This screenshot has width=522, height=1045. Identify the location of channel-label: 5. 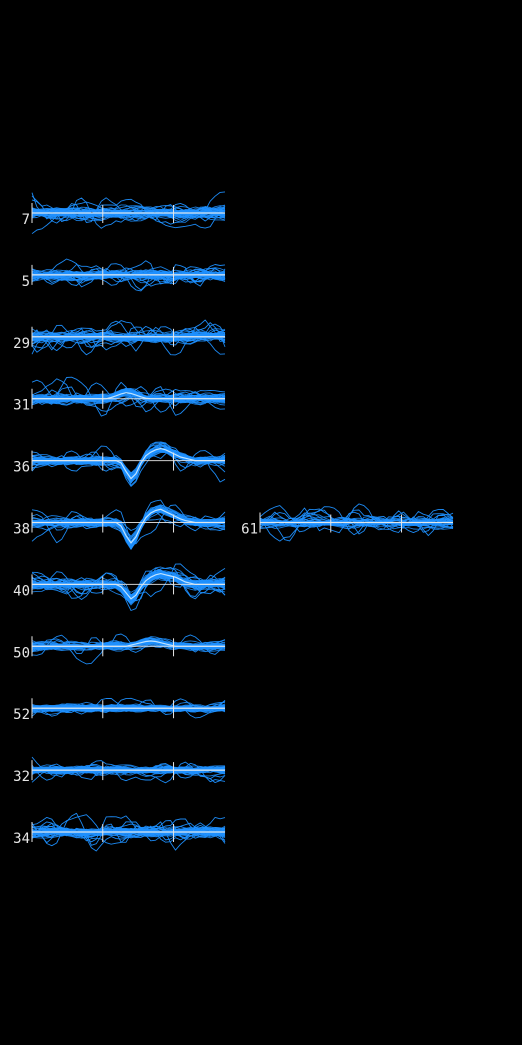
(26, 282).